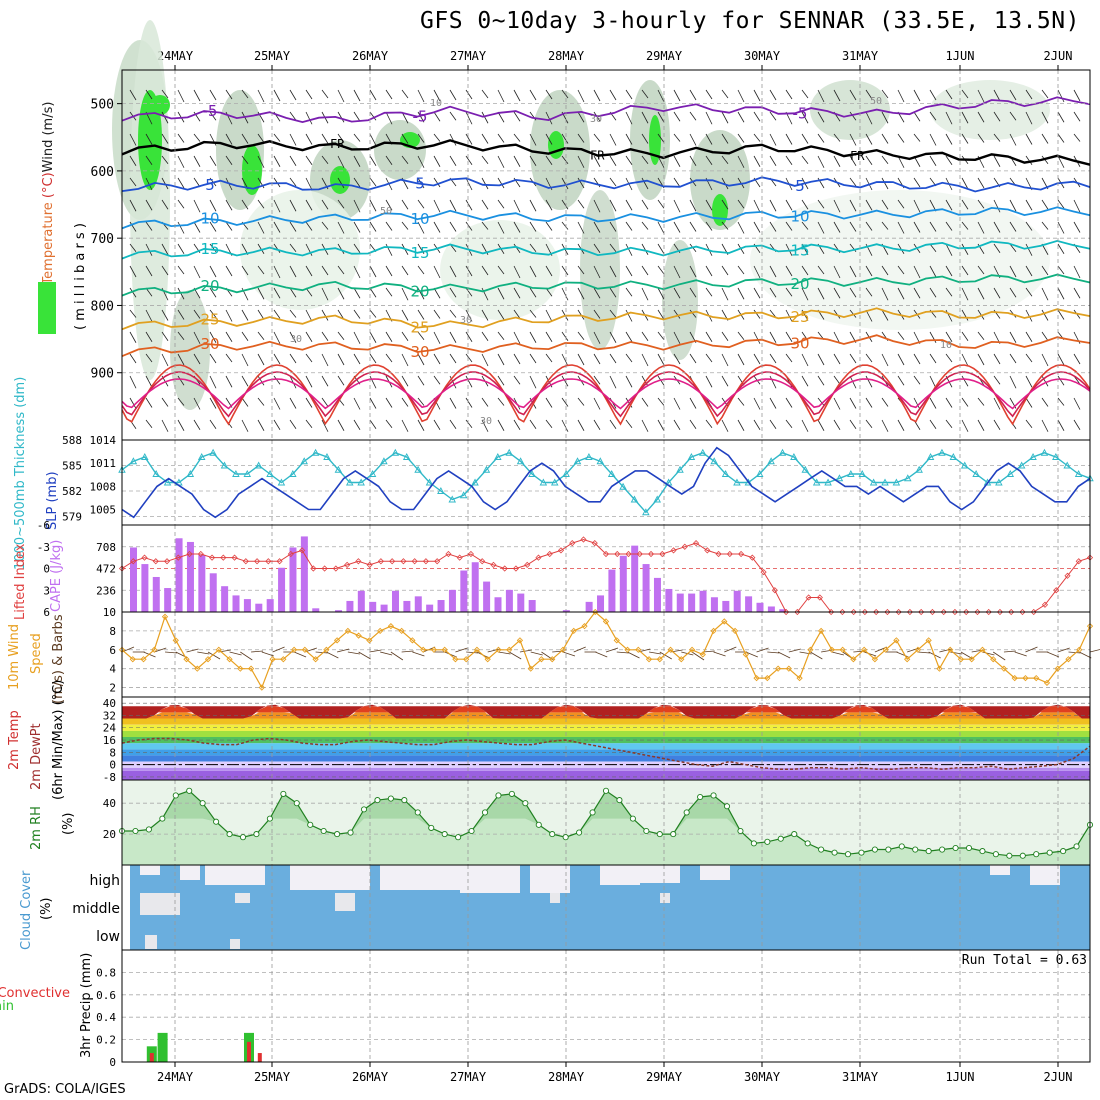  What do you see at coordinates (26, 910) in the screenshot?
I see `cloud-ylabel: Cloud Cover` at bounding box center [26, 910].